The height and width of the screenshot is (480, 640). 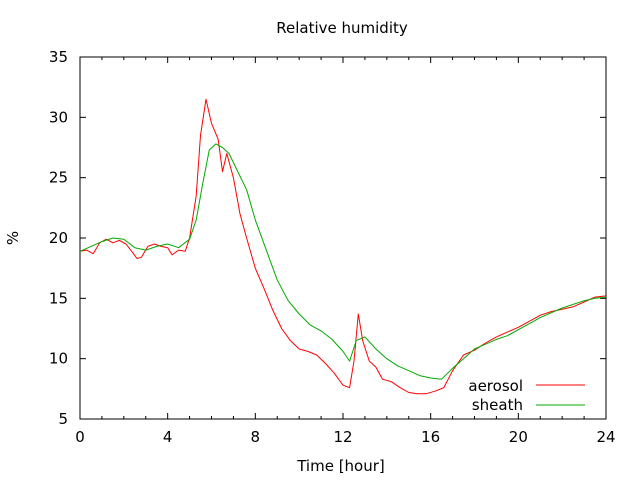 I want to click on y-tick-label: 30, so click(x=58, y=117).